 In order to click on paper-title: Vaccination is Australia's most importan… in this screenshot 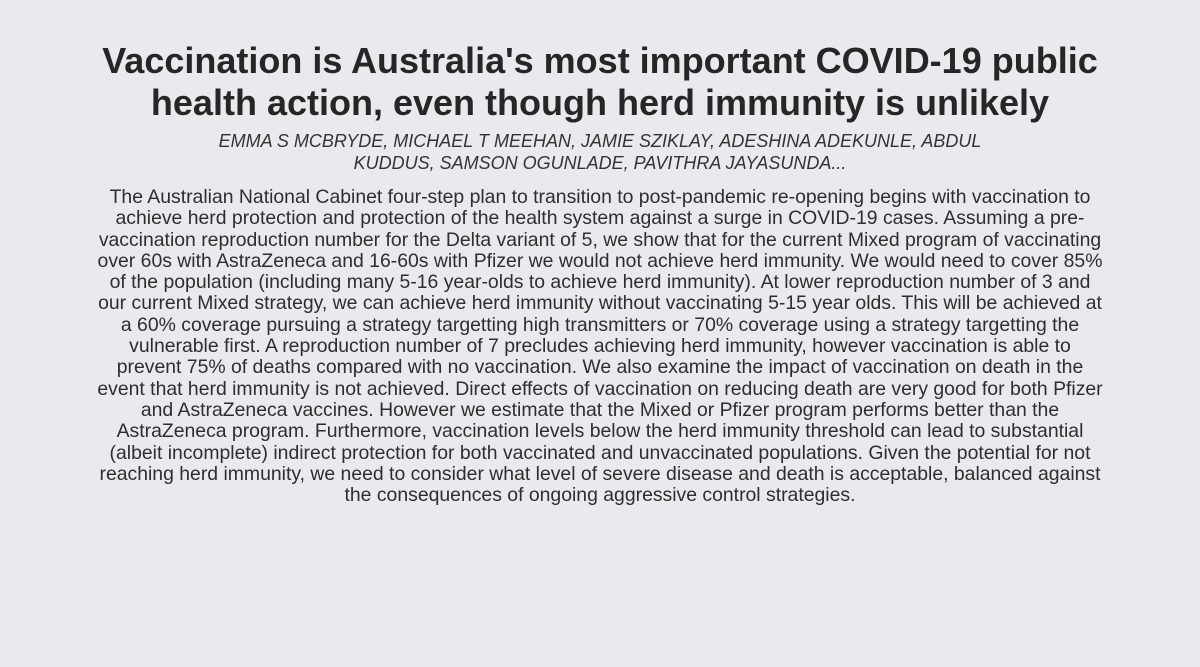, I will do `click(600, 81)`.